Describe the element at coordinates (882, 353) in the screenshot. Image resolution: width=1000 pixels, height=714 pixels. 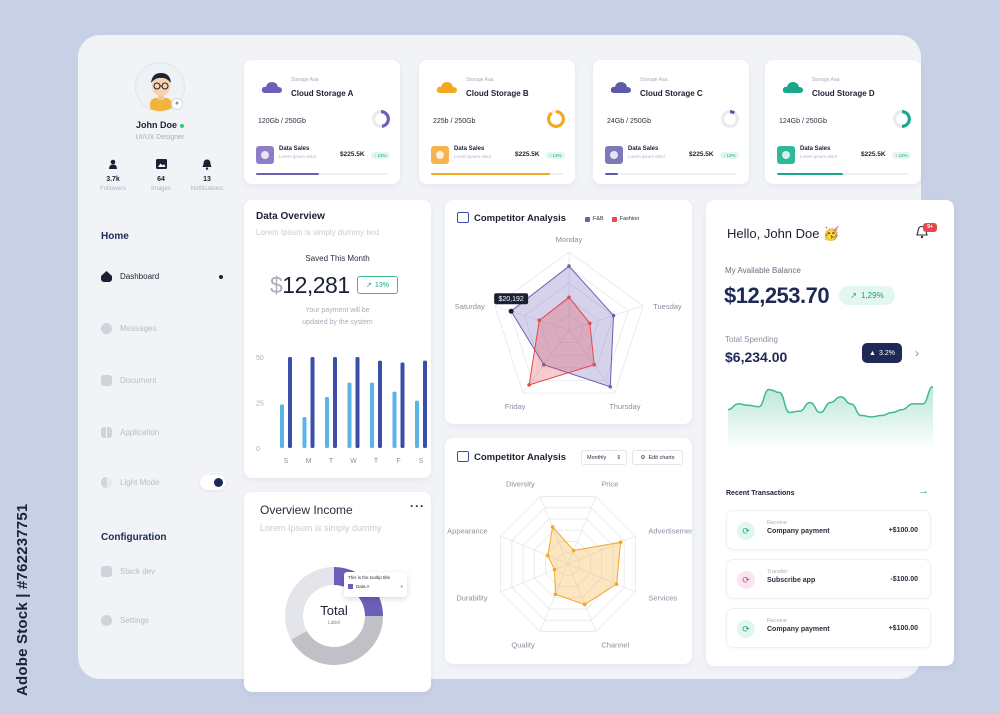
I see `spending-change-badge: ▲ 3.2%` at that location.